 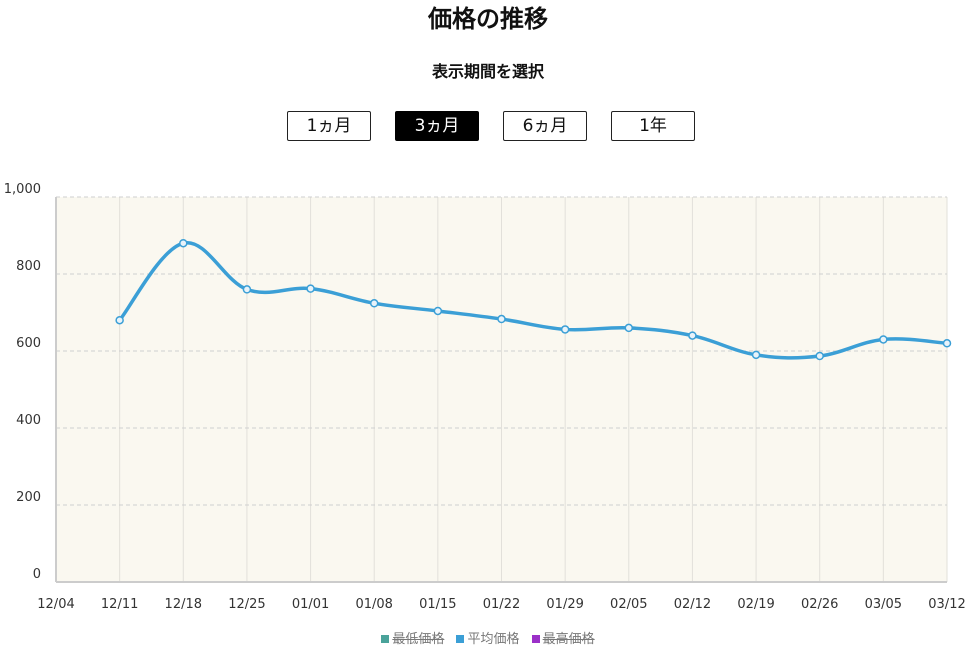 I want to click on x-tick-label: 01/08, so click(x=373, y=604).